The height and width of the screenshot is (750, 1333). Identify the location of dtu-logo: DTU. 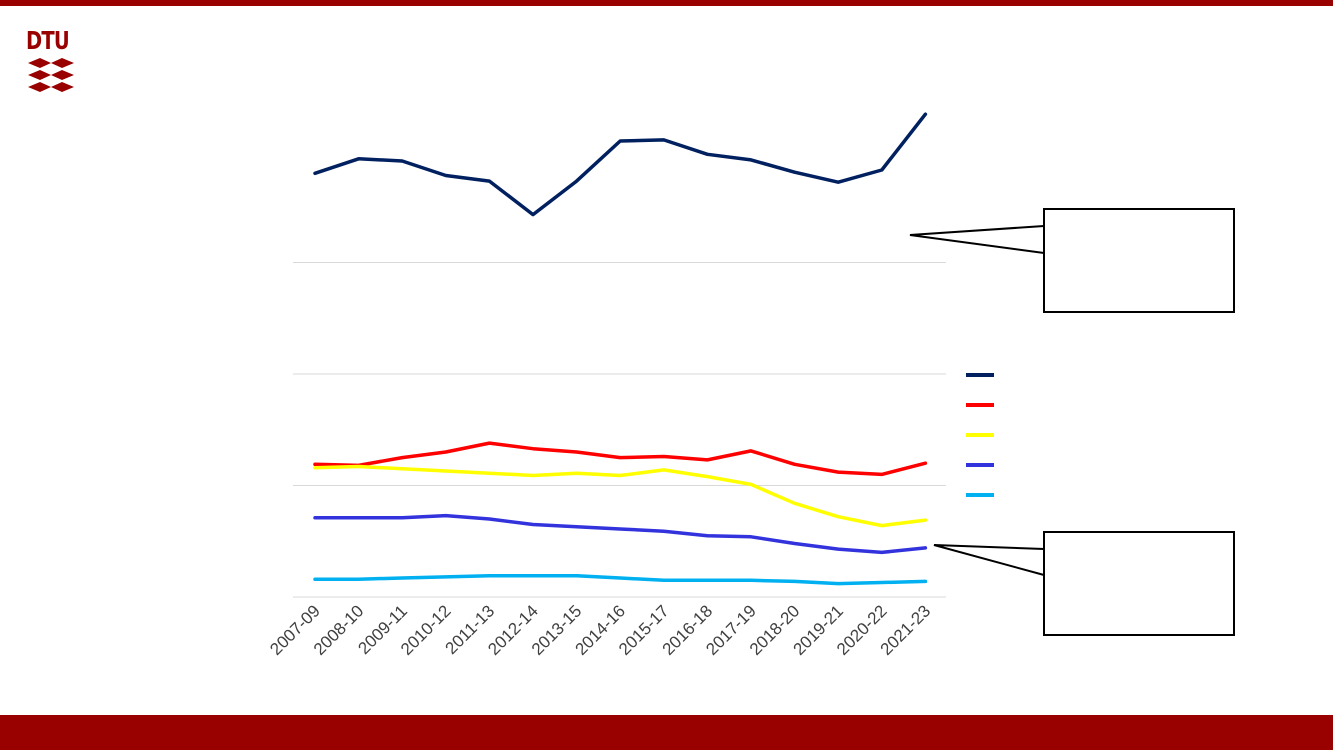
(51, 62).